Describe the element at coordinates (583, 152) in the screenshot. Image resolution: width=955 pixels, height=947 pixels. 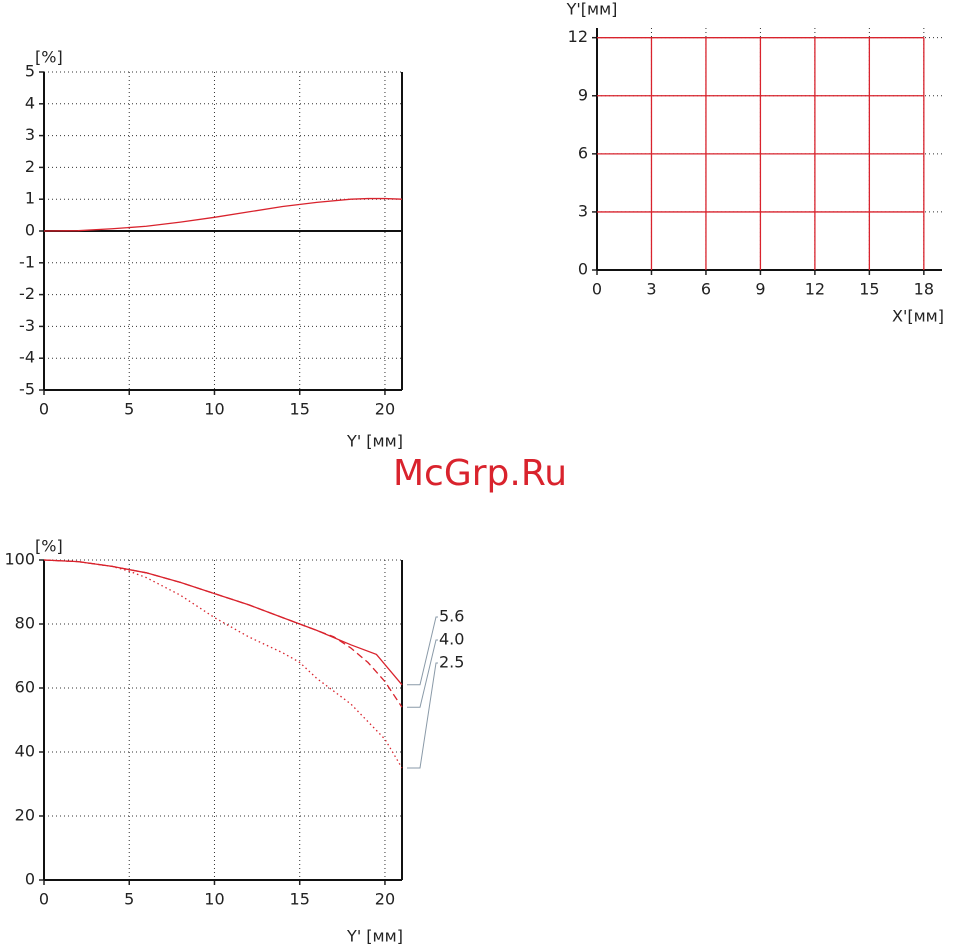
I see `y-tick-label: 6` at that location.